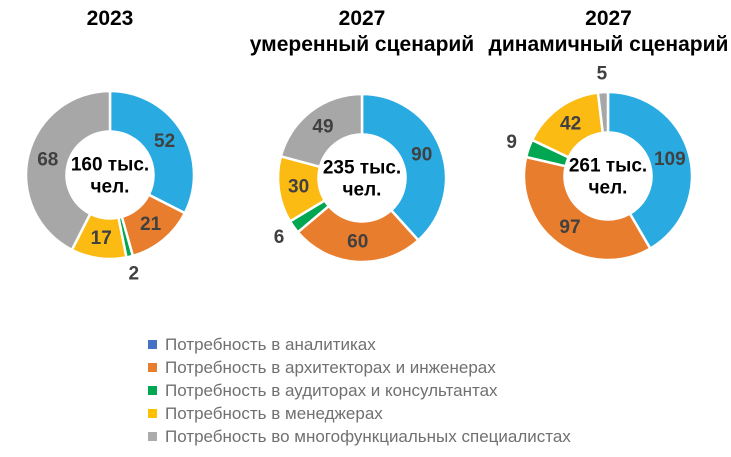 Image resolution: width=731 pixels, height=457 pixels. Describe the element at coordinates (101, 238) in the screenshot. I see `slice-value-label: 17` at that location.